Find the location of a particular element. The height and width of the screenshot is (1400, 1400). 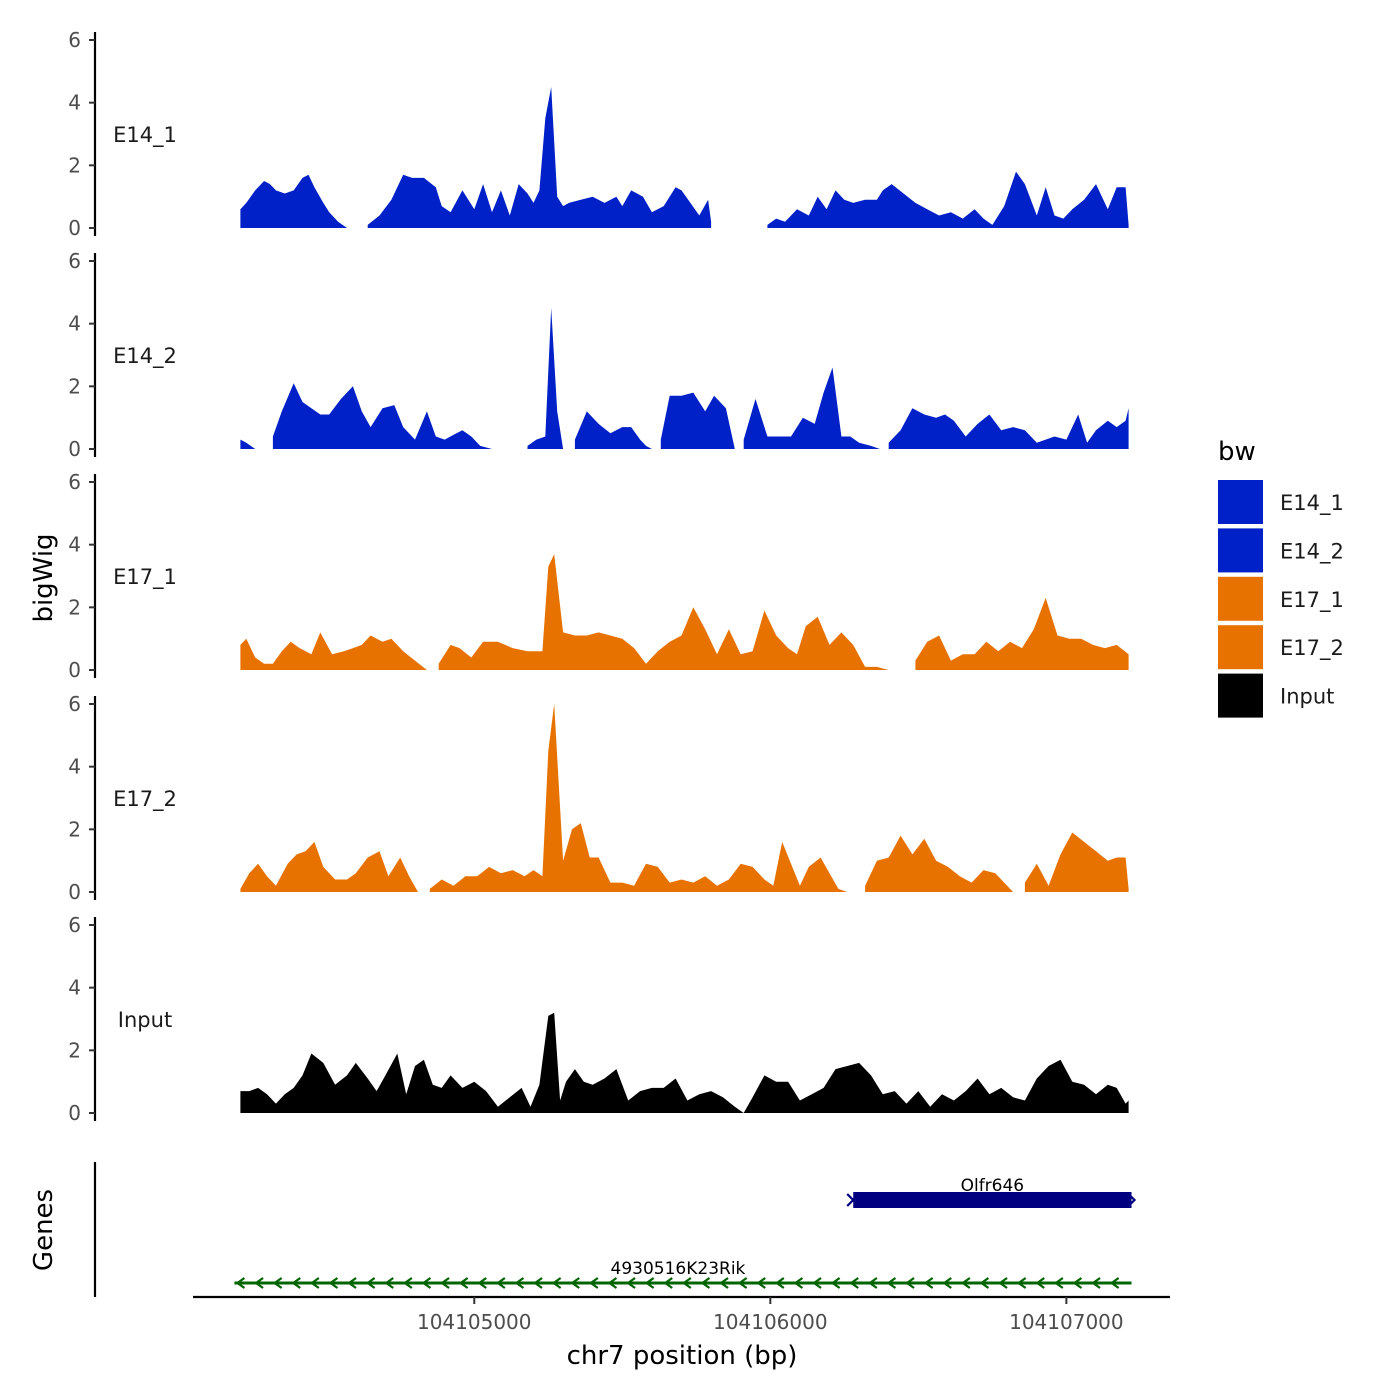

track-E14_1: 0 2 4 6 E14_1 is located at coordinates (598, 134).